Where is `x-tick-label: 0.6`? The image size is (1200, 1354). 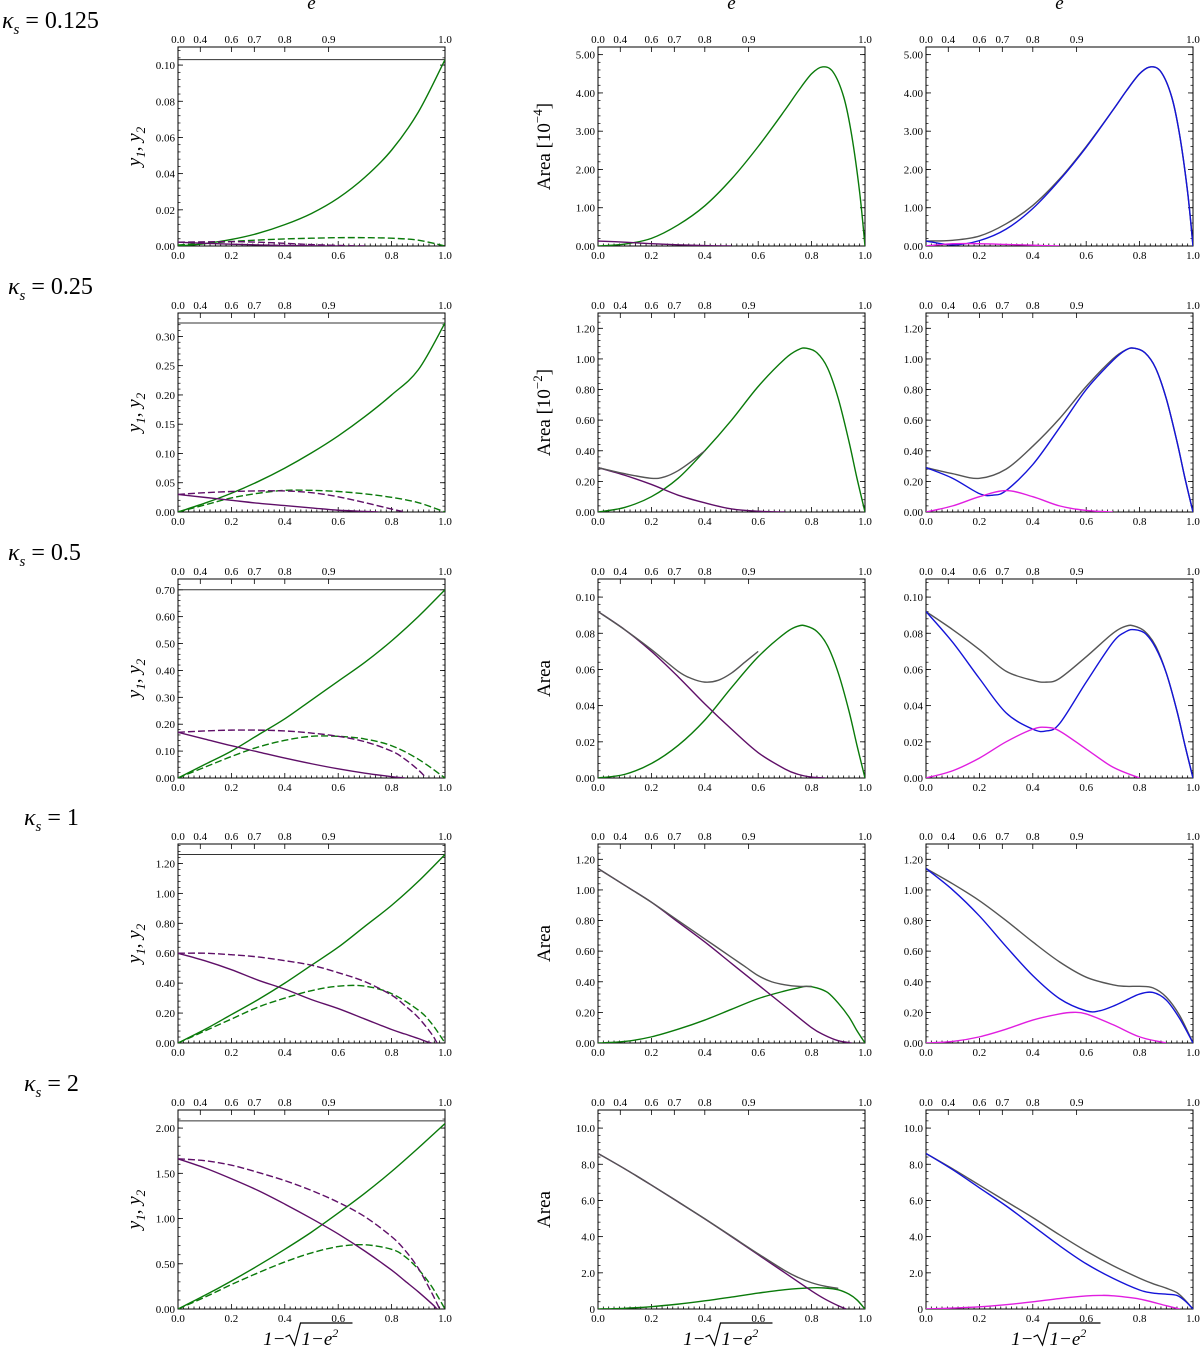
x-tick-label: 0.6 is located at coordinates (1086, 1053).